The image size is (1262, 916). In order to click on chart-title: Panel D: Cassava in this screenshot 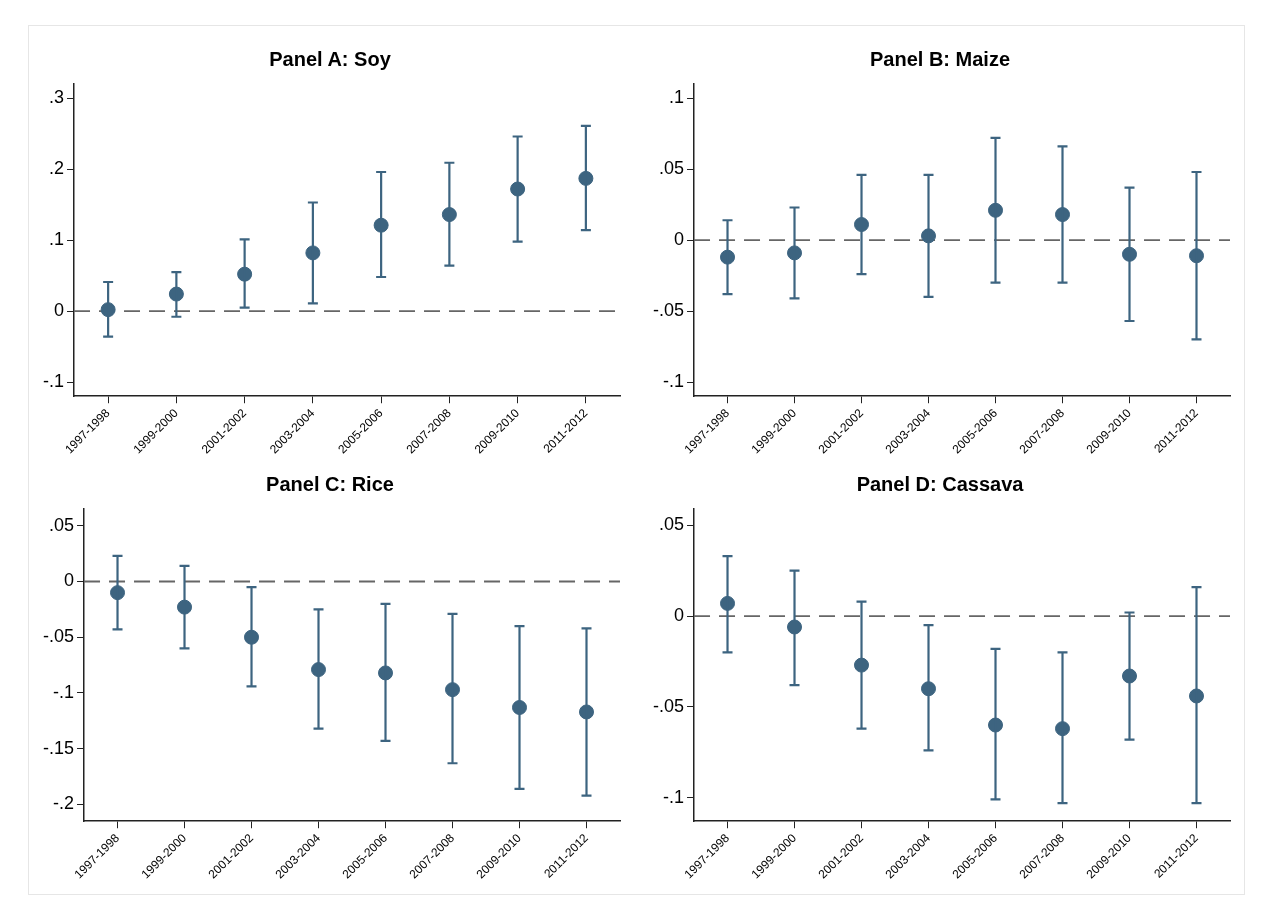, I will do `click(940, 483)`.